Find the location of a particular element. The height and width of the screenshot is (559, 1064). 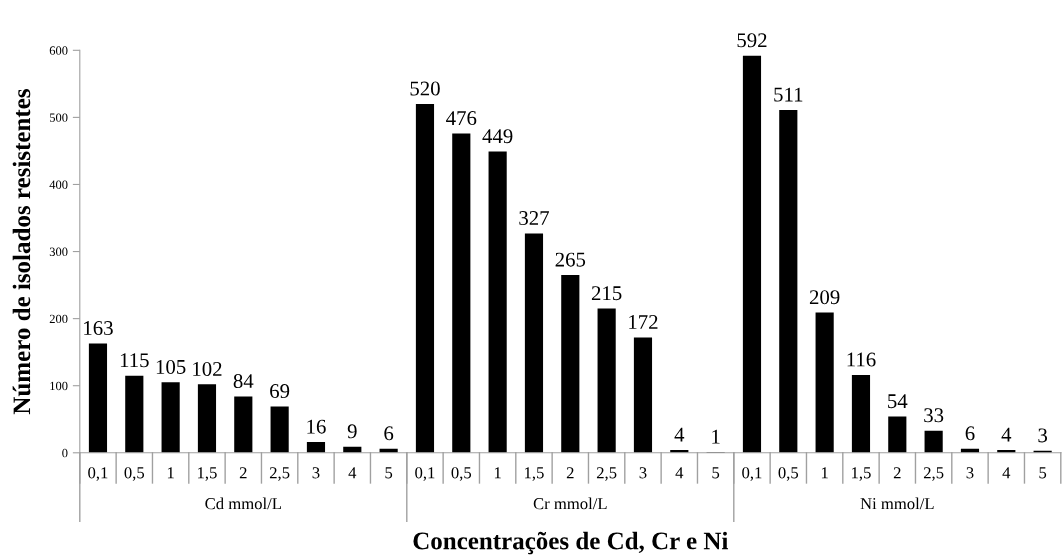

data-label: 172 is located at coordinates (643, 322).